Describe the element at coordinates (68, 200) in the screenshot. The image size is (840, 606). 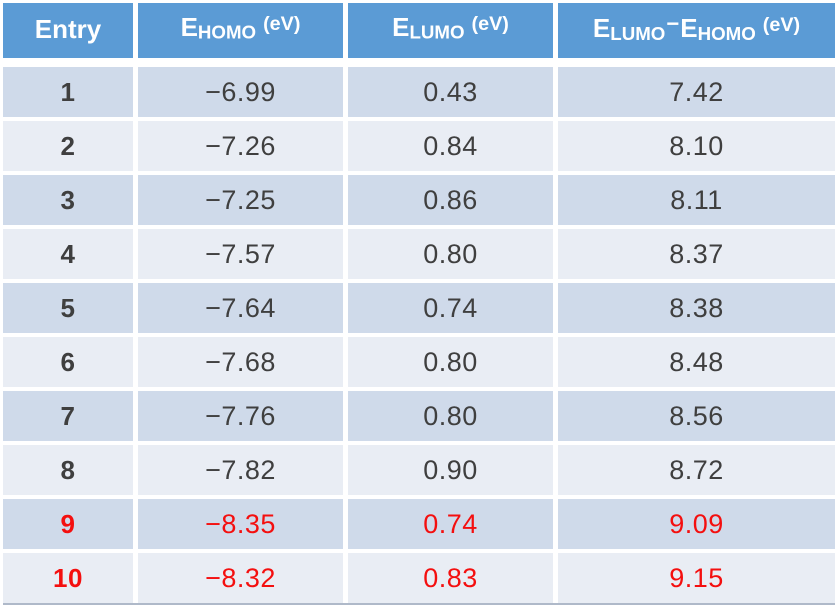
I see `cell-entry: 3` at that location.